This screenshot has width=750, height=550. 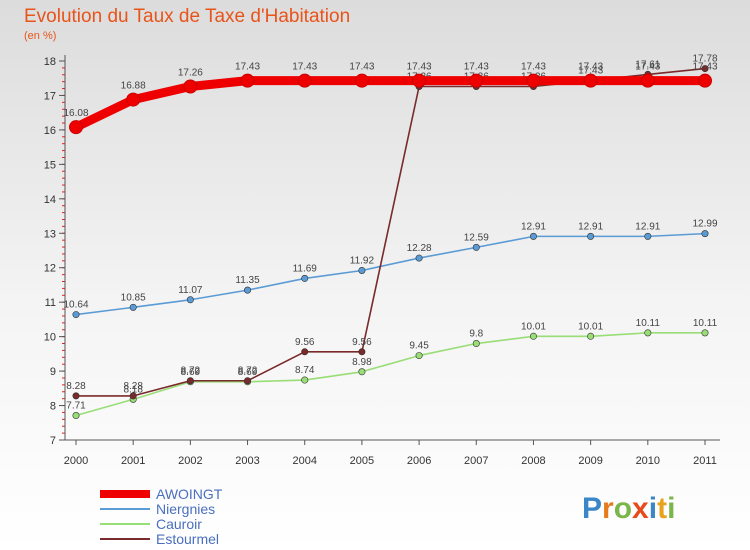 I want to click on x-tick-label: 2011, so click(x=705, y=461).